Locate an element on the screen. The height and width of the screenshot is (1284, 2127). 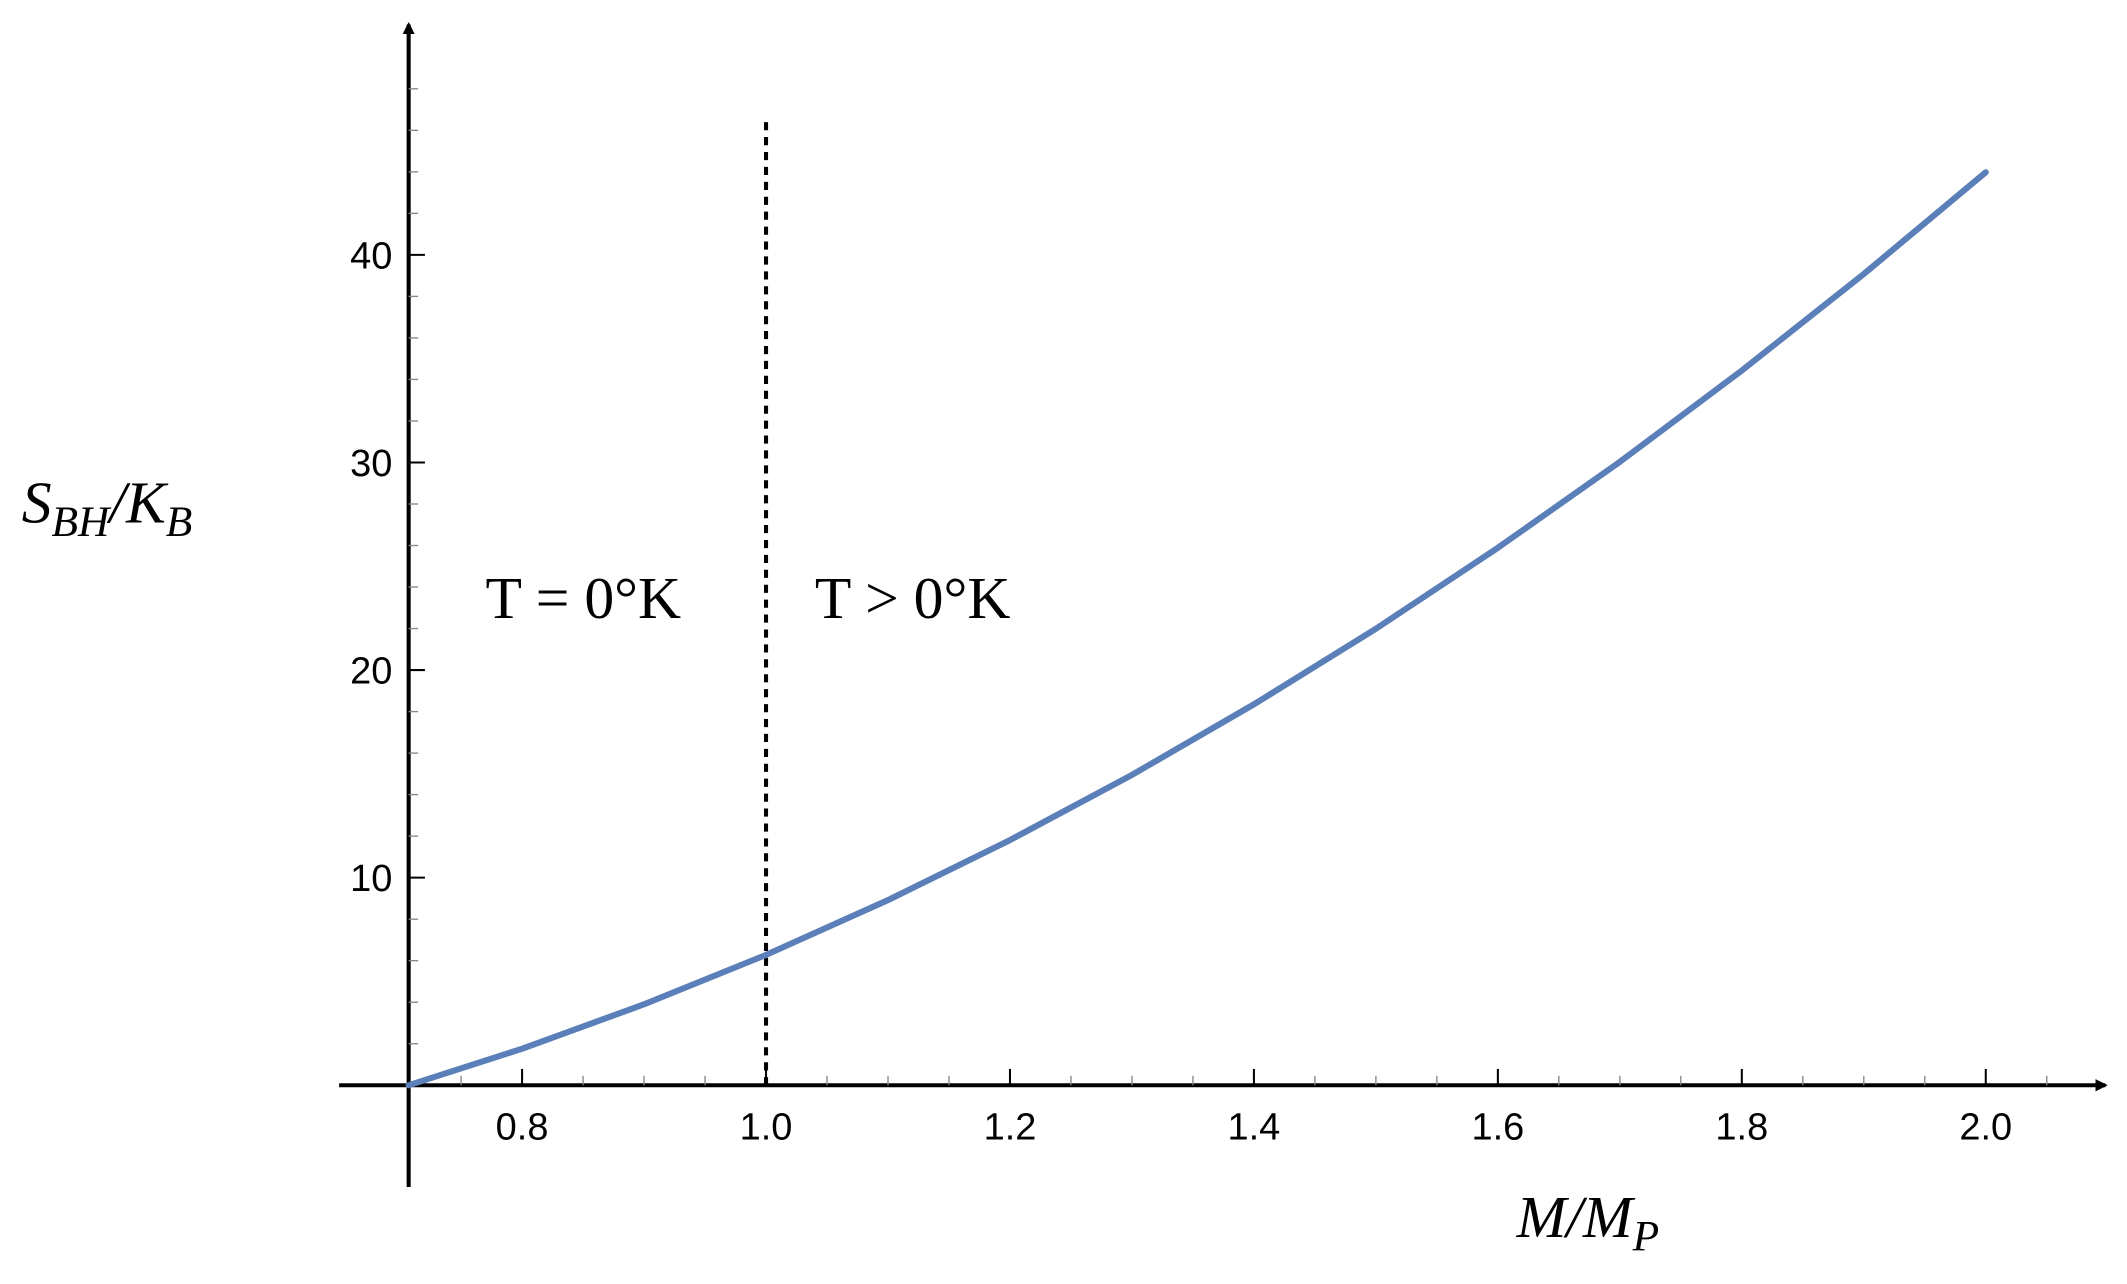
y-axis-label-part: S is located at coordinates (37, 502).